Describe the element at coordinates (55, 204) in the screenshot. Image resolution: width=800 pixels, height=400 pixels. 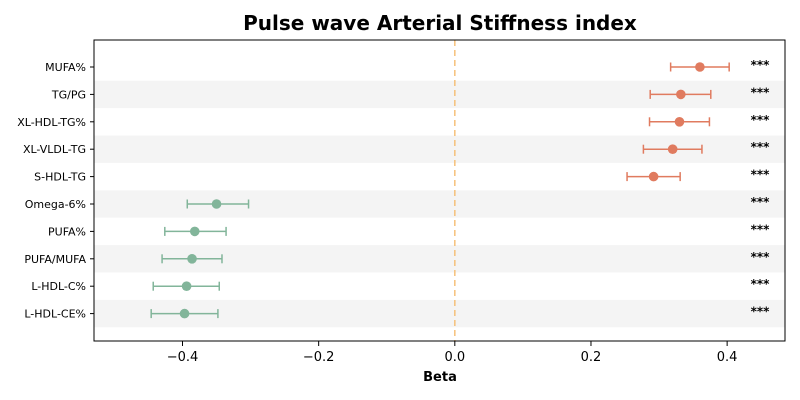
I see `y-tick-label: Omega-6%` at that location.